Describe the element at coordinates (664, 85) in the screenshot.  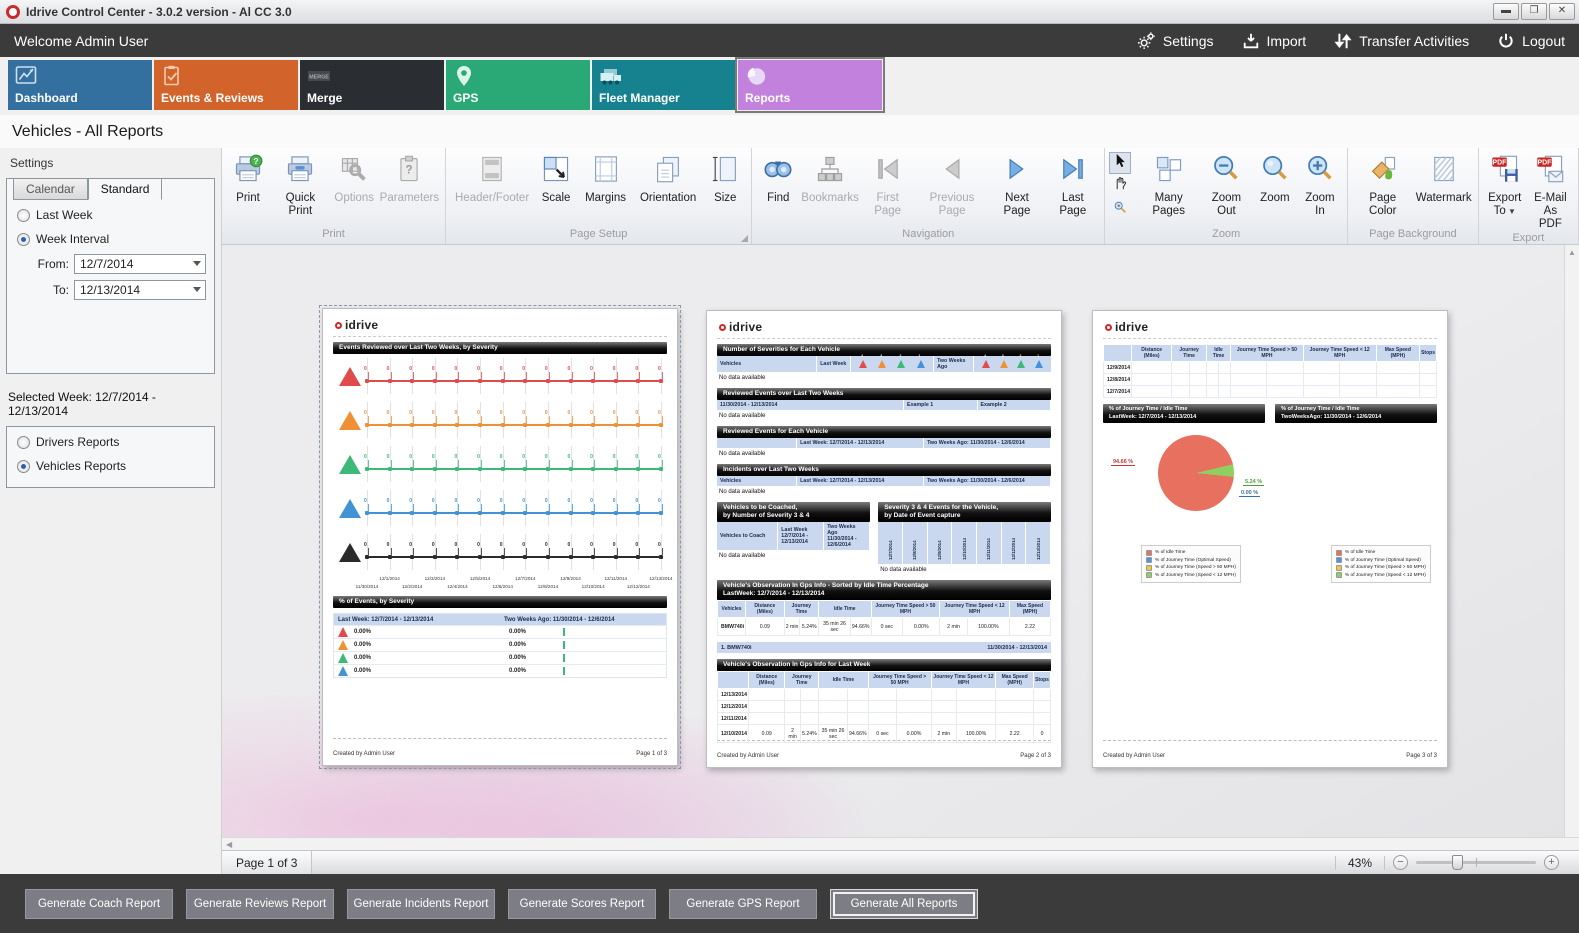
I see `tab-fleet-manager: Fleet Manager` at that location.